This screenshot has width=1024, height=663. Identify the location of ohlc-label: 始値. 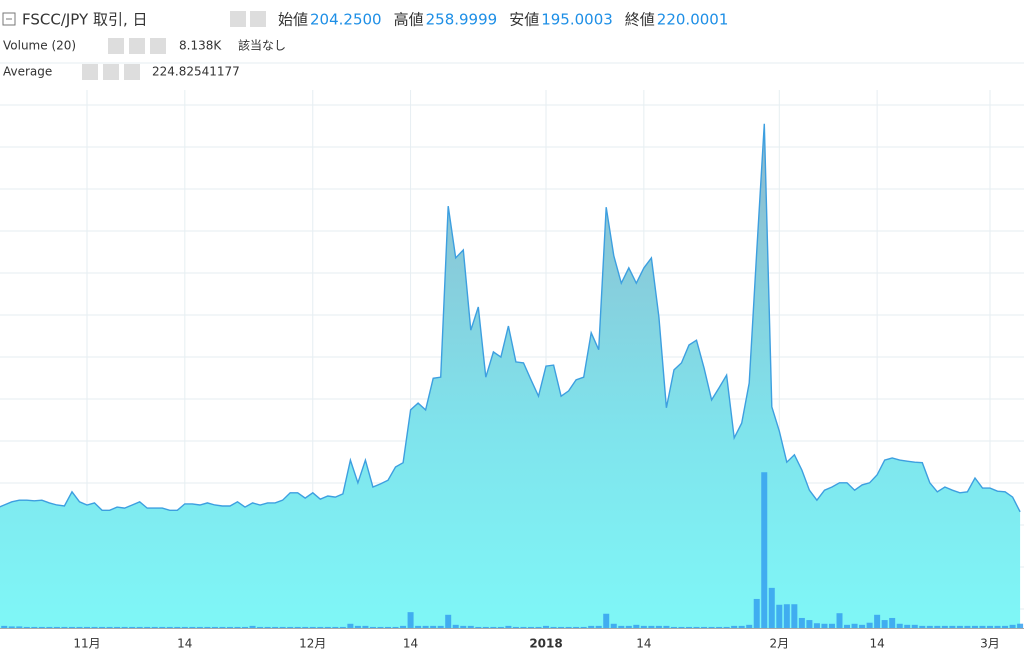
(293, 20).